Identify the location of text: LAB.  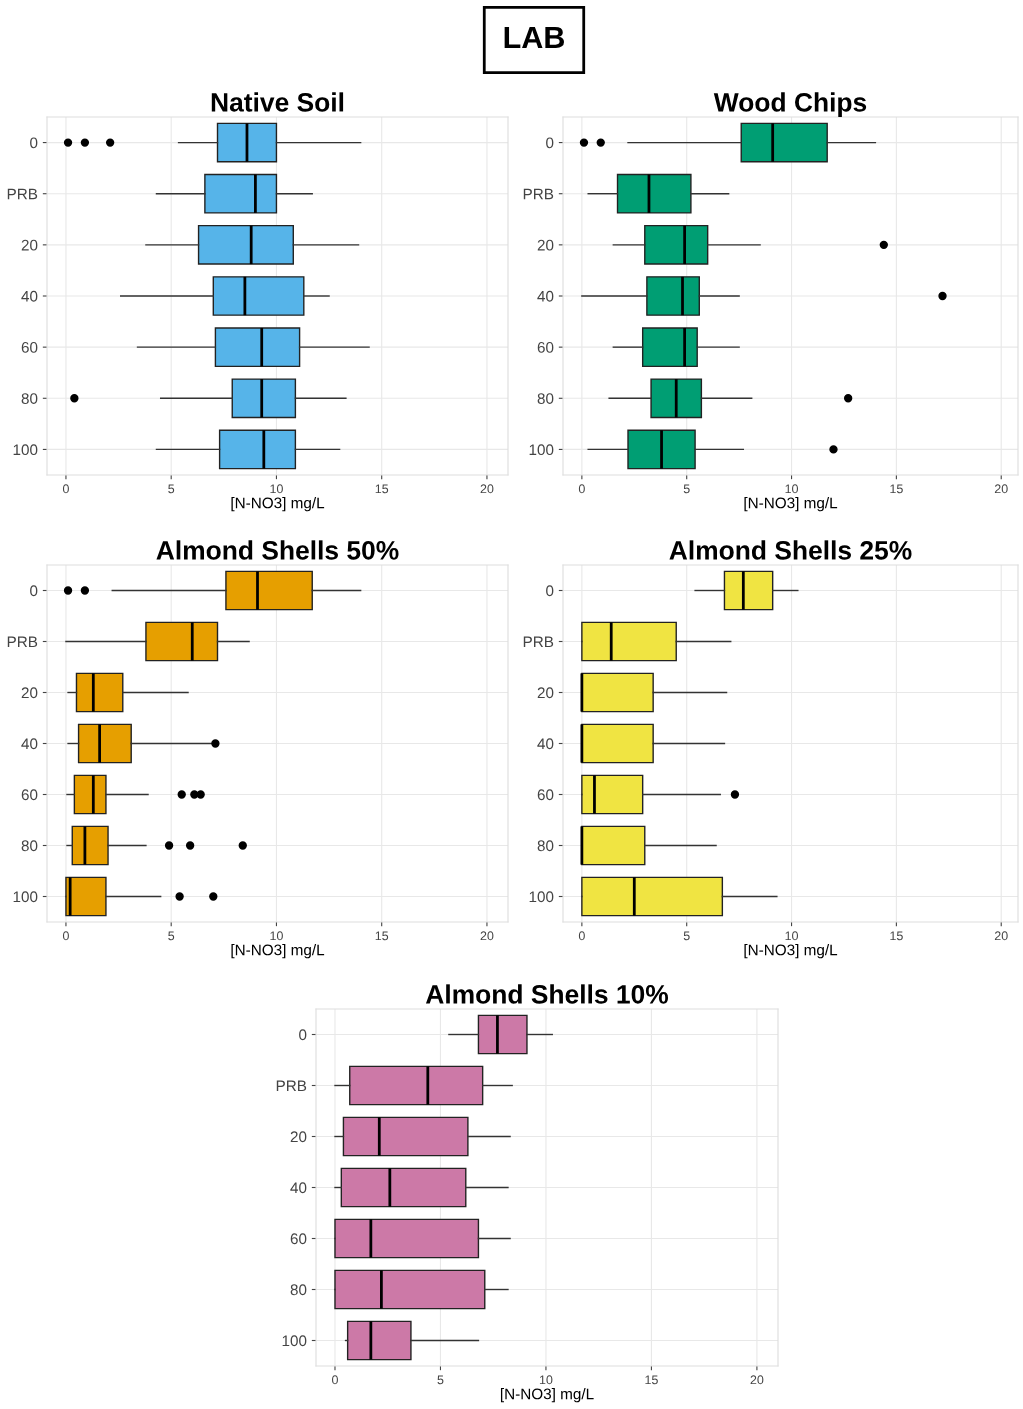
(534, 37).